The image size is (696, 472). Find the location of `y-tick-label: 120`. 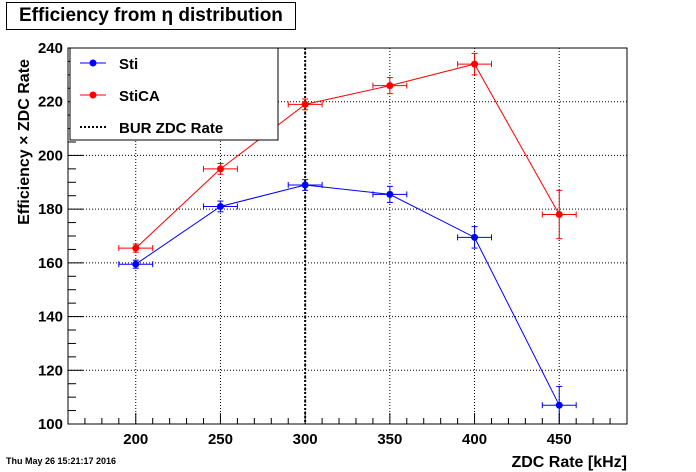

y-tick-label: 120 is located at coordinates (50, 370).